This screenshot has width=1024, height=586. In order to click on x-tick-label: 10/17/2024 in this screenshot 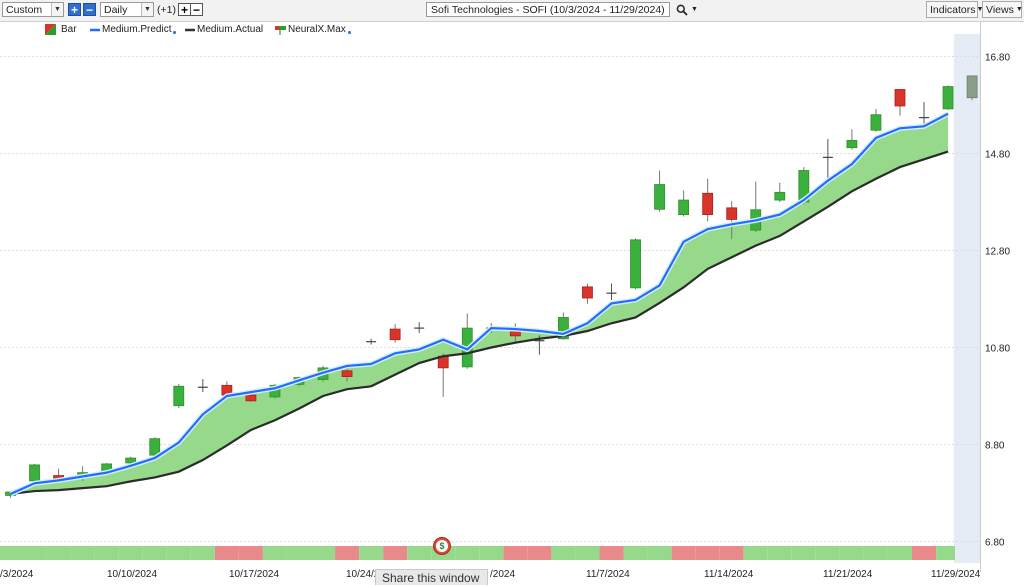, I will do `click(254, 574)`.